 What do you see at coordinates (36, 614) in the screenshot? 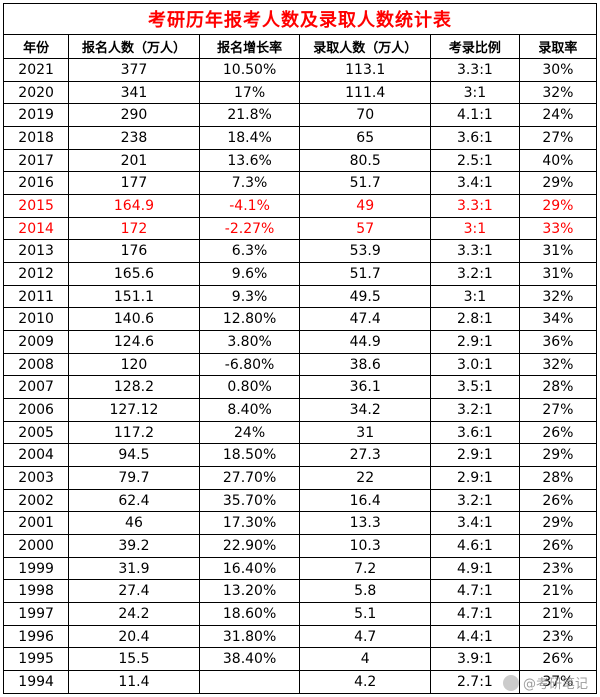
I see `table-cell: 1997` at bounding box center [36, 614].